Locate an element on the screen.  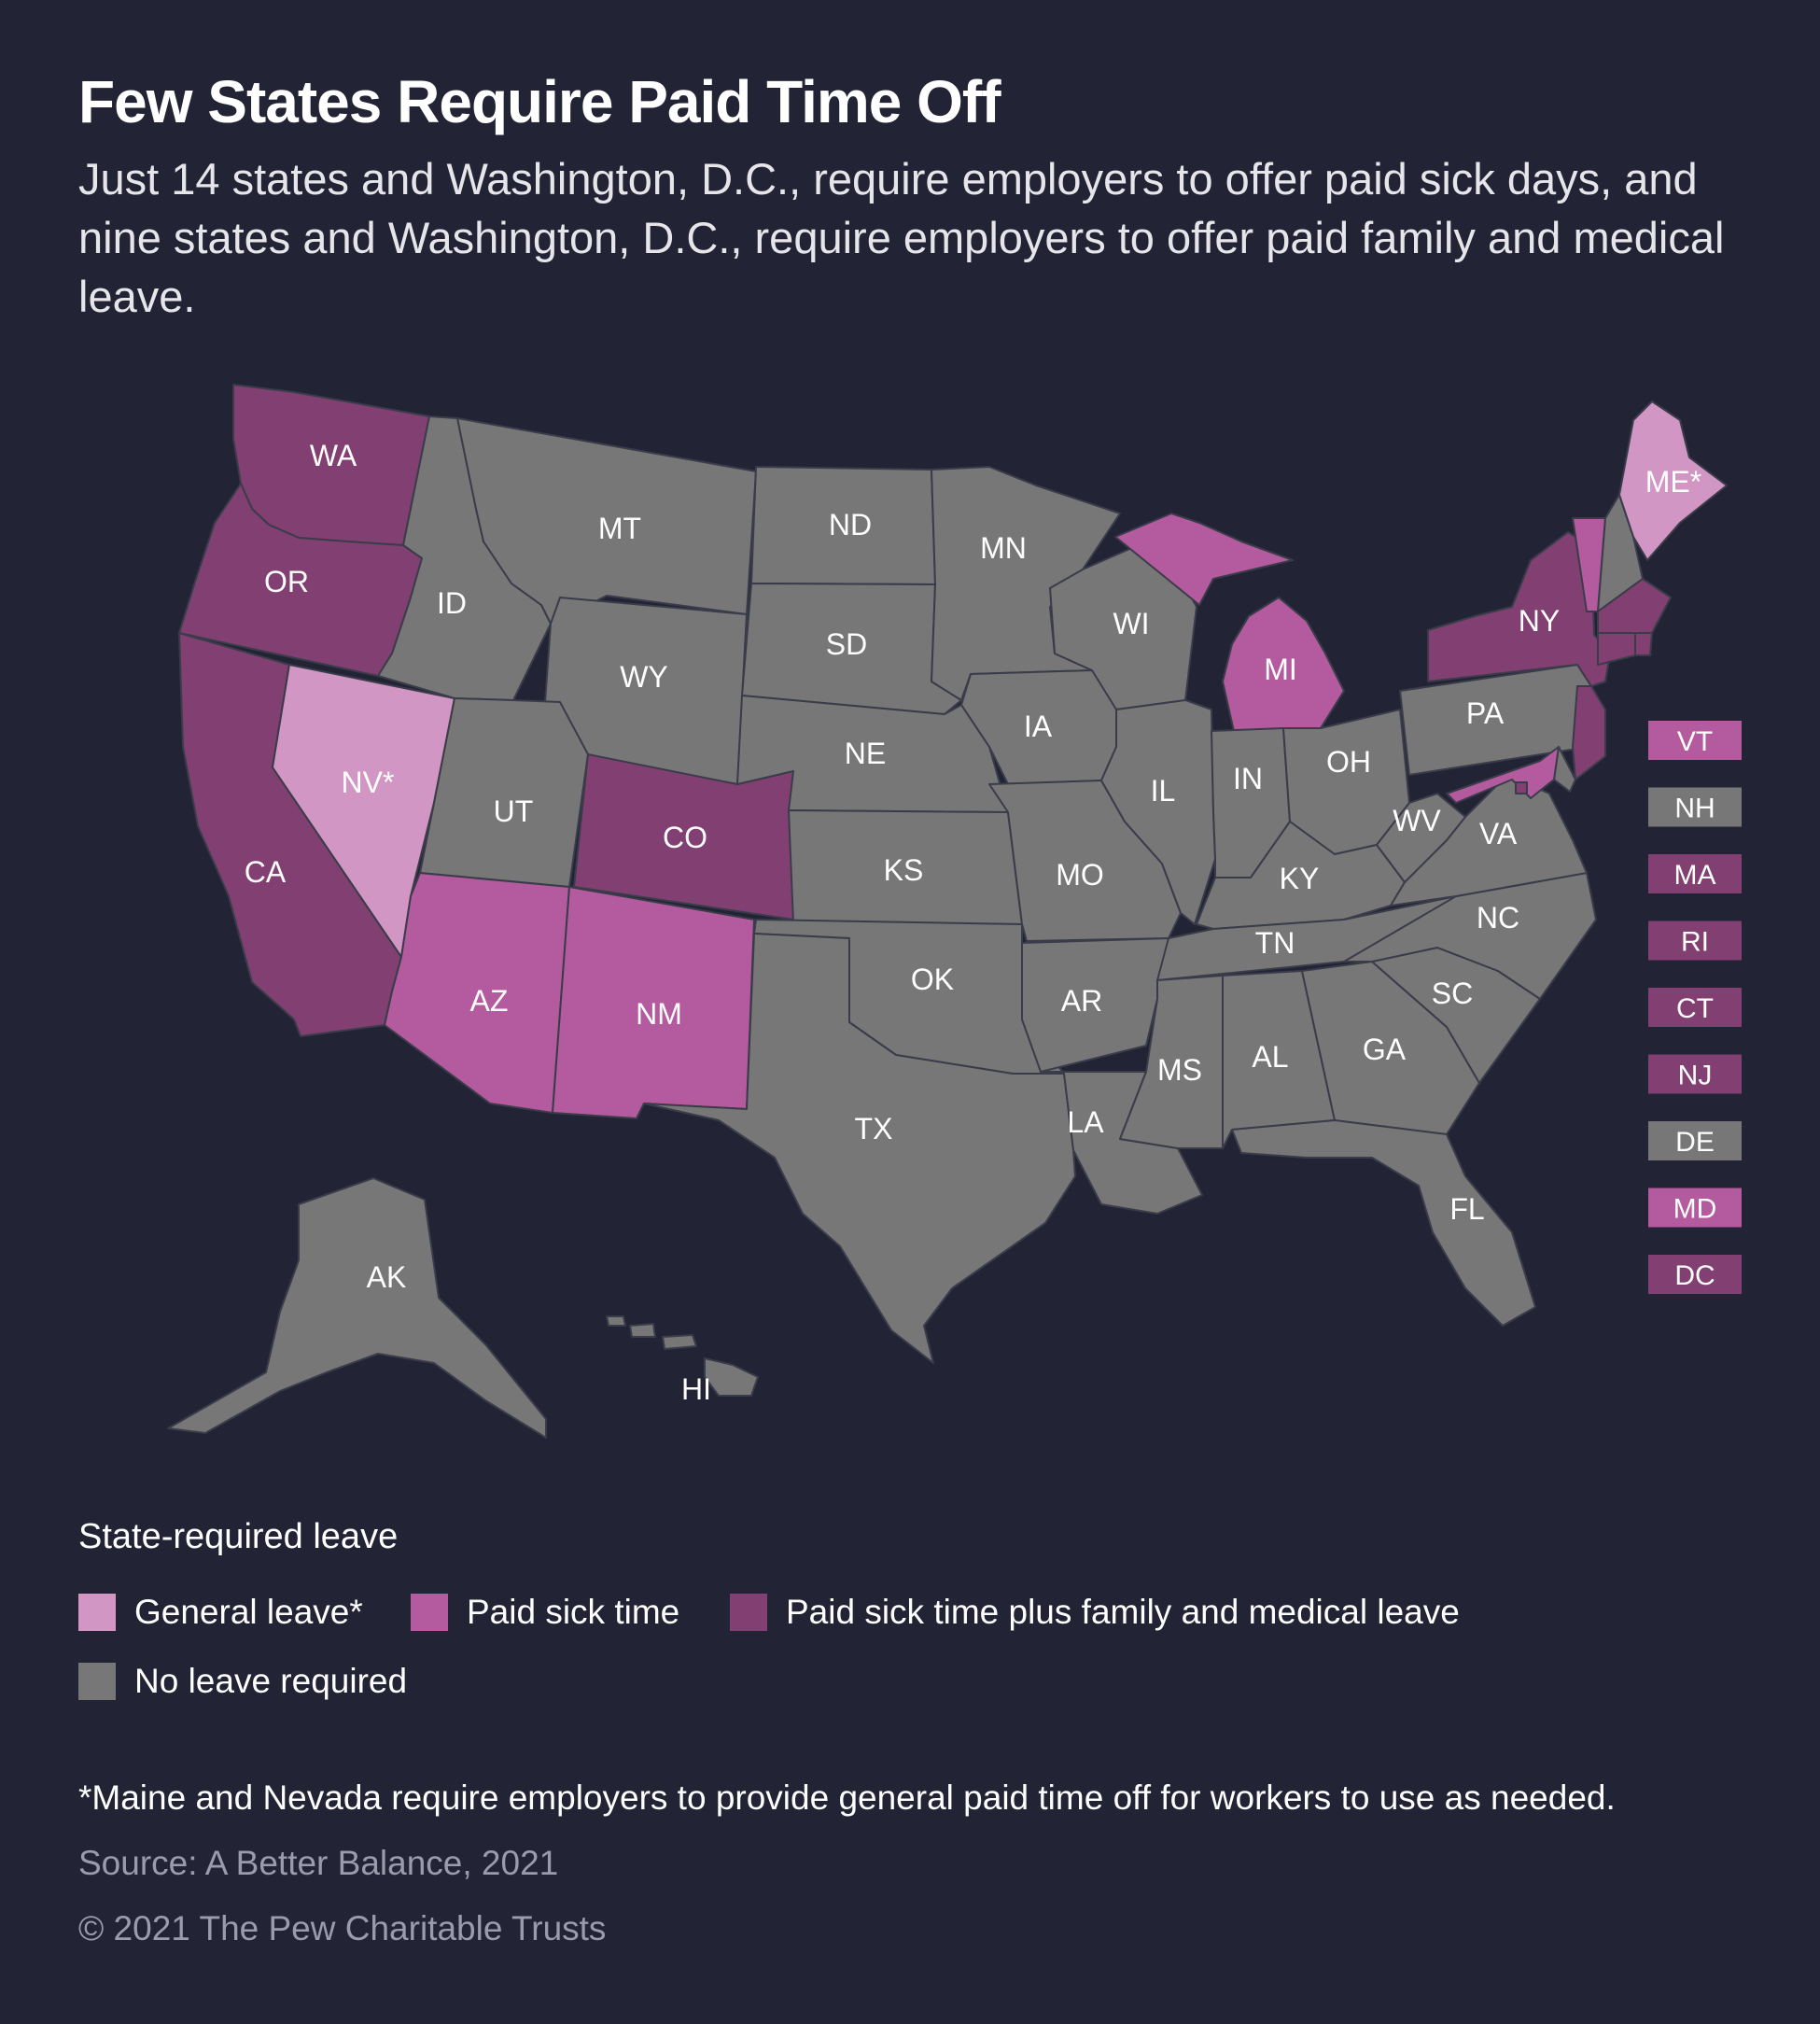
state-md is located at coordinates (1503, 775).